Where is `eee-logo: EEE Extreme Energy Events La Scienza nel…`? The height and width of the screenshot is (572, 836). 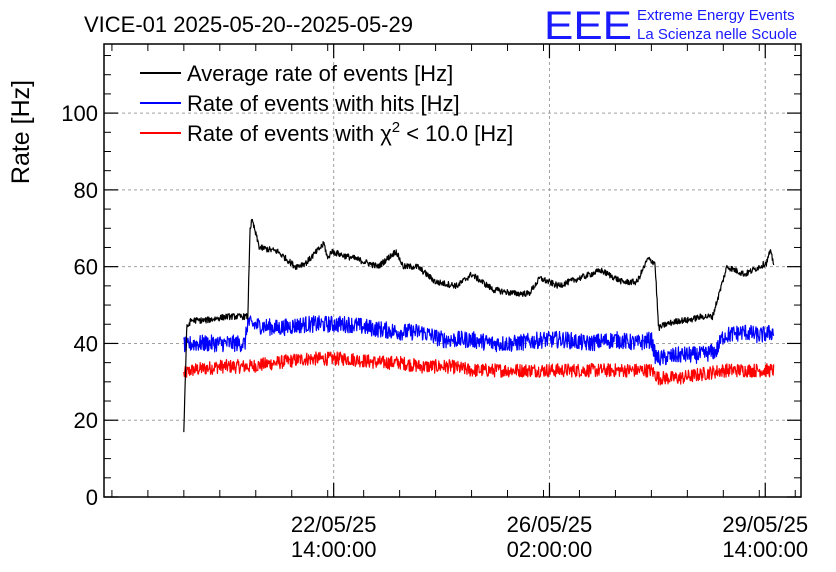
eee-logo: EEE Extreme Energy Events La Scienza nel… is located at coordinates (670, 26).